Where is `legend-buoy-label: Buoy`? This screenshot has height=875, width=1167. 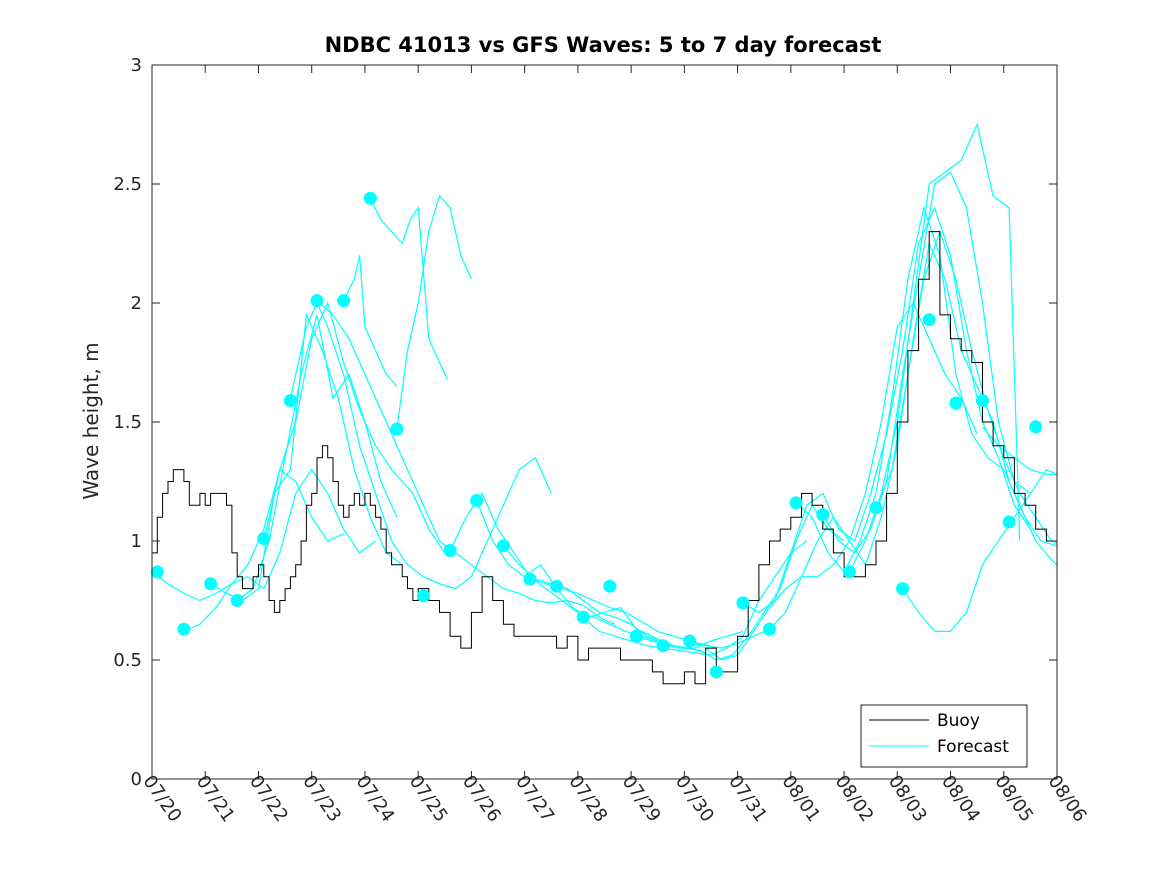
legend-buoy-label: Buoy is located at coordinates (958, 721).